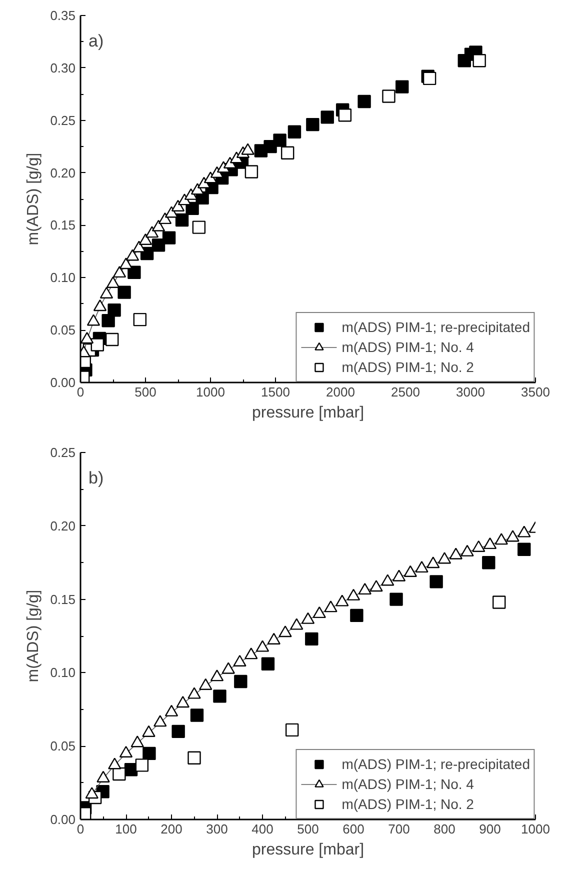 This screenshot has height=874, width=570. I want to click on y-tick-label: 0.00, so click(63, 382).